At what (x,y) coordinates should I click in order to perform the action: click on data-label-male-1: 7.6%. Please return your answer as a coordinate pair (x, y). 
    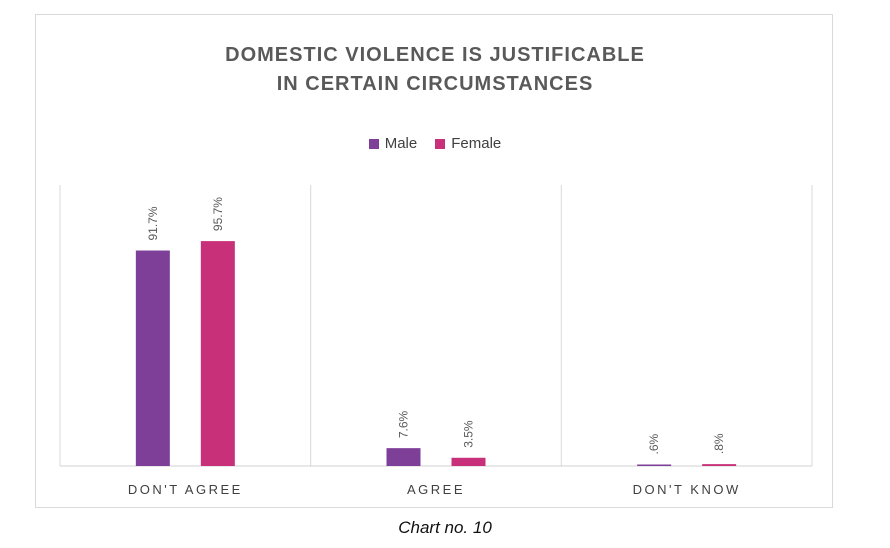
    Looking at the image, I should click on (404, 424).